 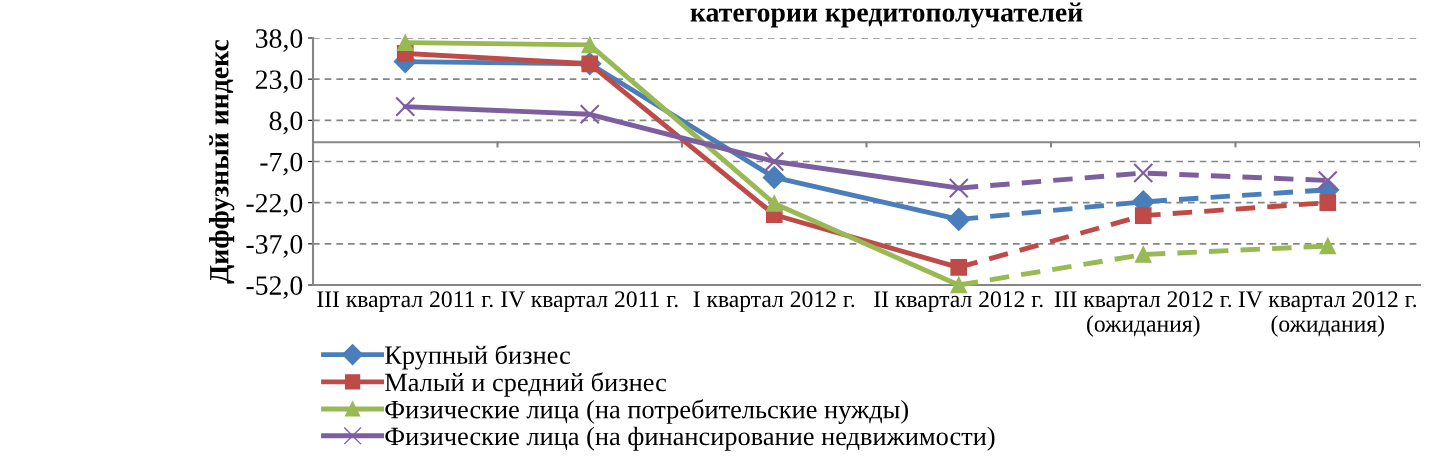 I want to click on chart-title: категории кредитополучателей, so click(x=886, y=15).